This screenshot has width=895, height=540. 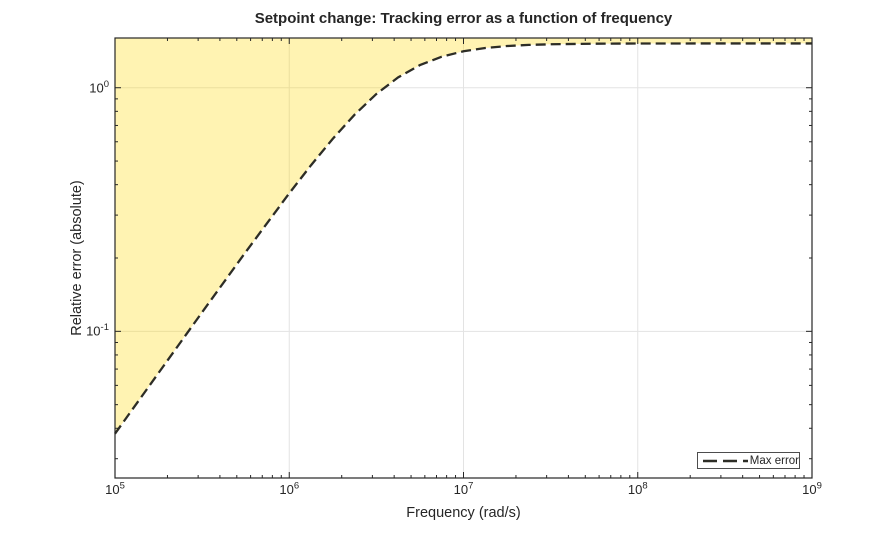 I want to click on x-tick-label: 10⁸, so click(x=637, y=488).